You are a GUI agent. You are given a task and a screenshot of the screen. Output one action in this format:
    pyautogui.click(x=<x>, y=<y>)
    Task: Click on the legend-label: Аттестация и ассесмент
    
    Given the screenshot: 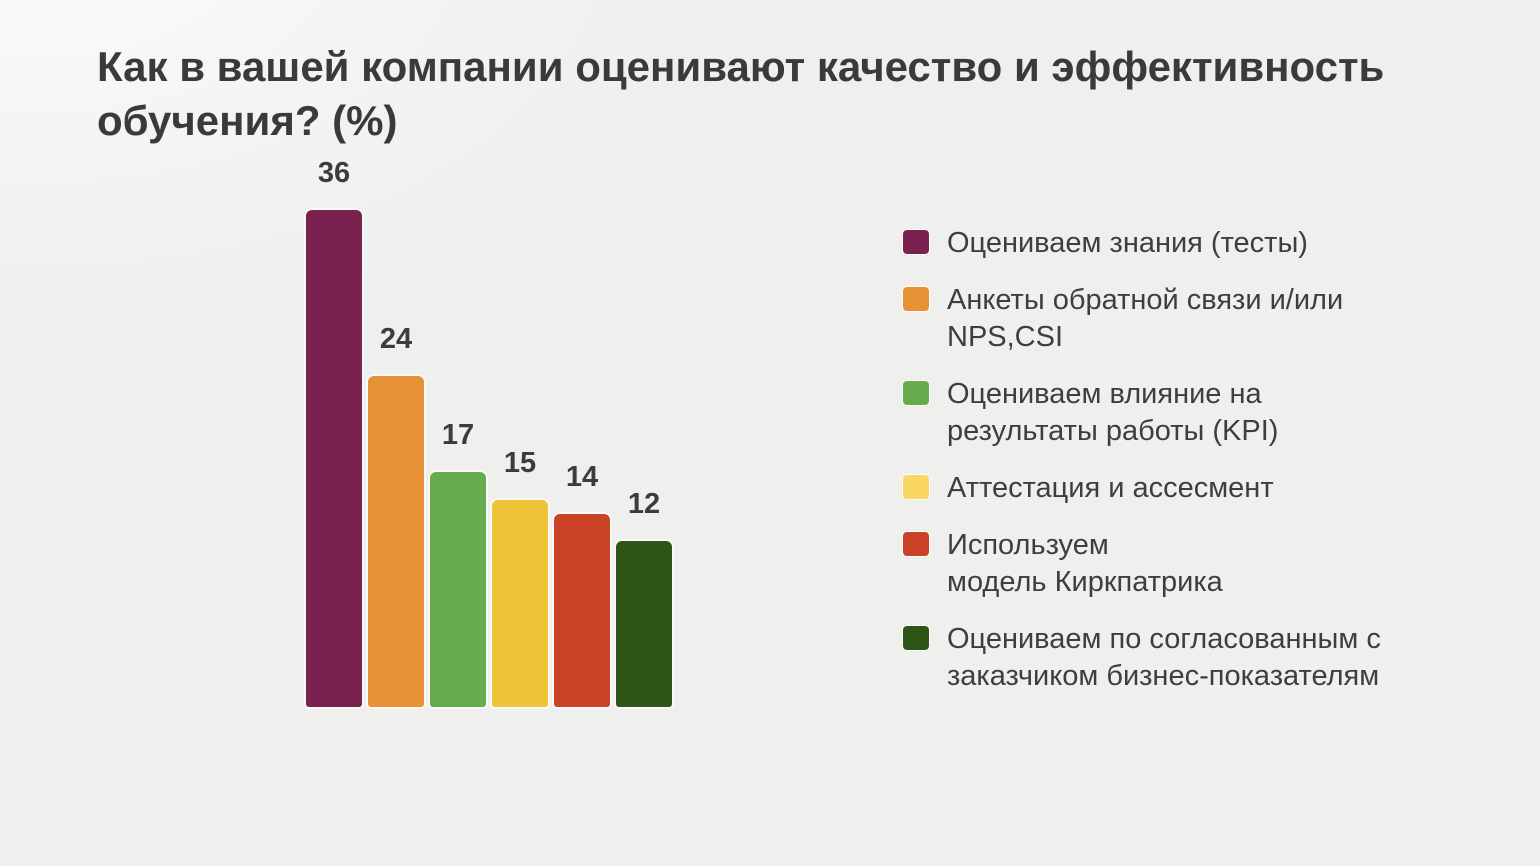 What is the action you would take?
    pyautogui.click(x=1110, y=488)
    